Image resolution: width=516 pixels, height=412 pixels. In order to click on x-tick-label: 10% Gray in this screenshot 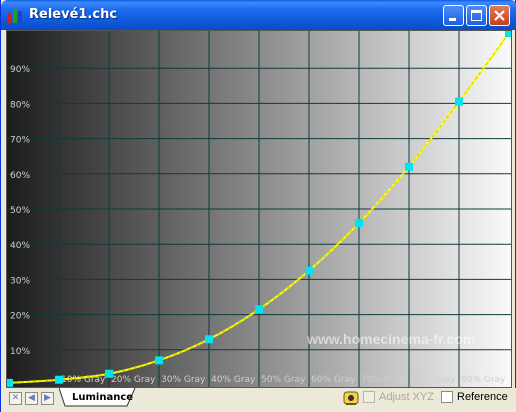, I will do `click(83, 380)`.